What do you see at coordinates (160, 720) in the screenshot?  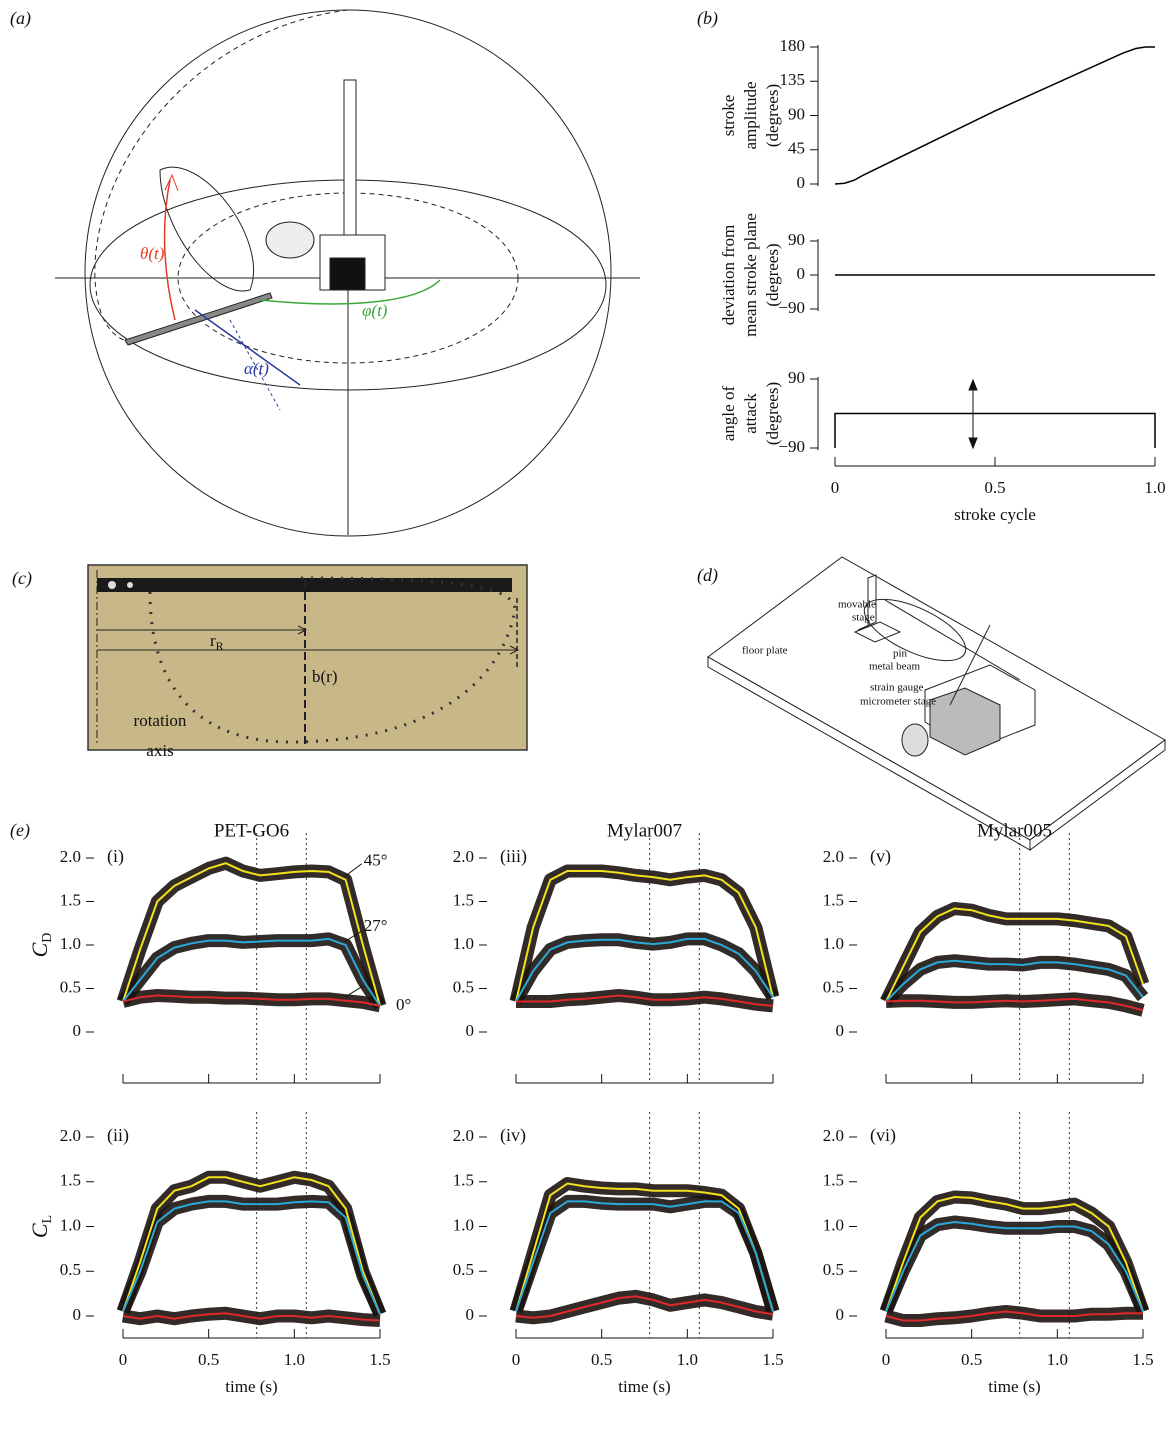 I see `axis-label: rotation` at bounding box center [160, 720].